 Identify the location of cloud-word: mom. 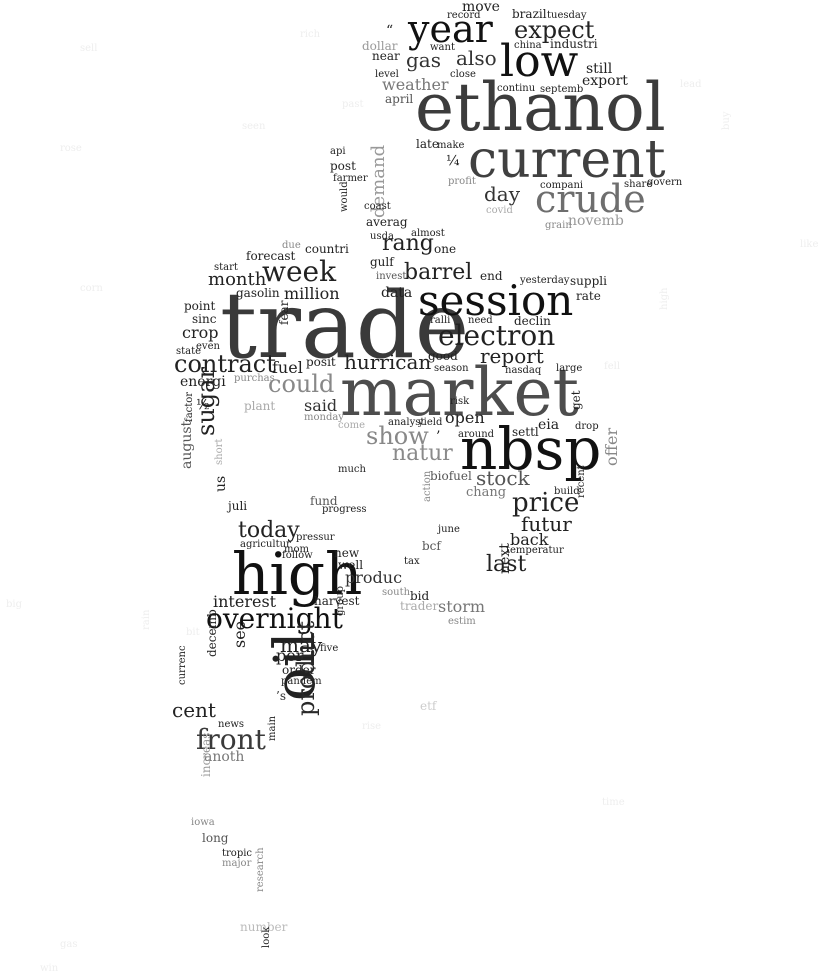
(296, 549).